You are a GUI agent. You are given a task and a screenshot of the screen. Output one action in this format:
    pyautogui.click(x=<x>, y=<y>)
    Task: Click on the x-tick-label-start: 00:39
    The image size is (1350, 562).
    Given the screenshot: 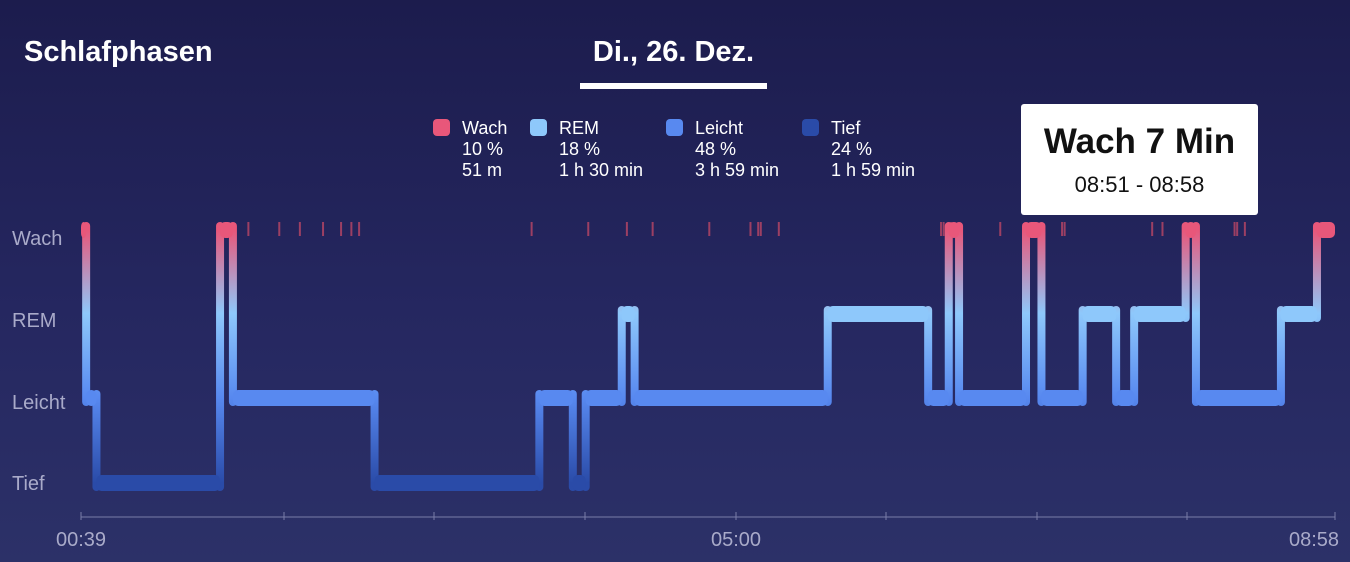 What is the action you would take?
    pyautogui.click(x=81, y=540)
    